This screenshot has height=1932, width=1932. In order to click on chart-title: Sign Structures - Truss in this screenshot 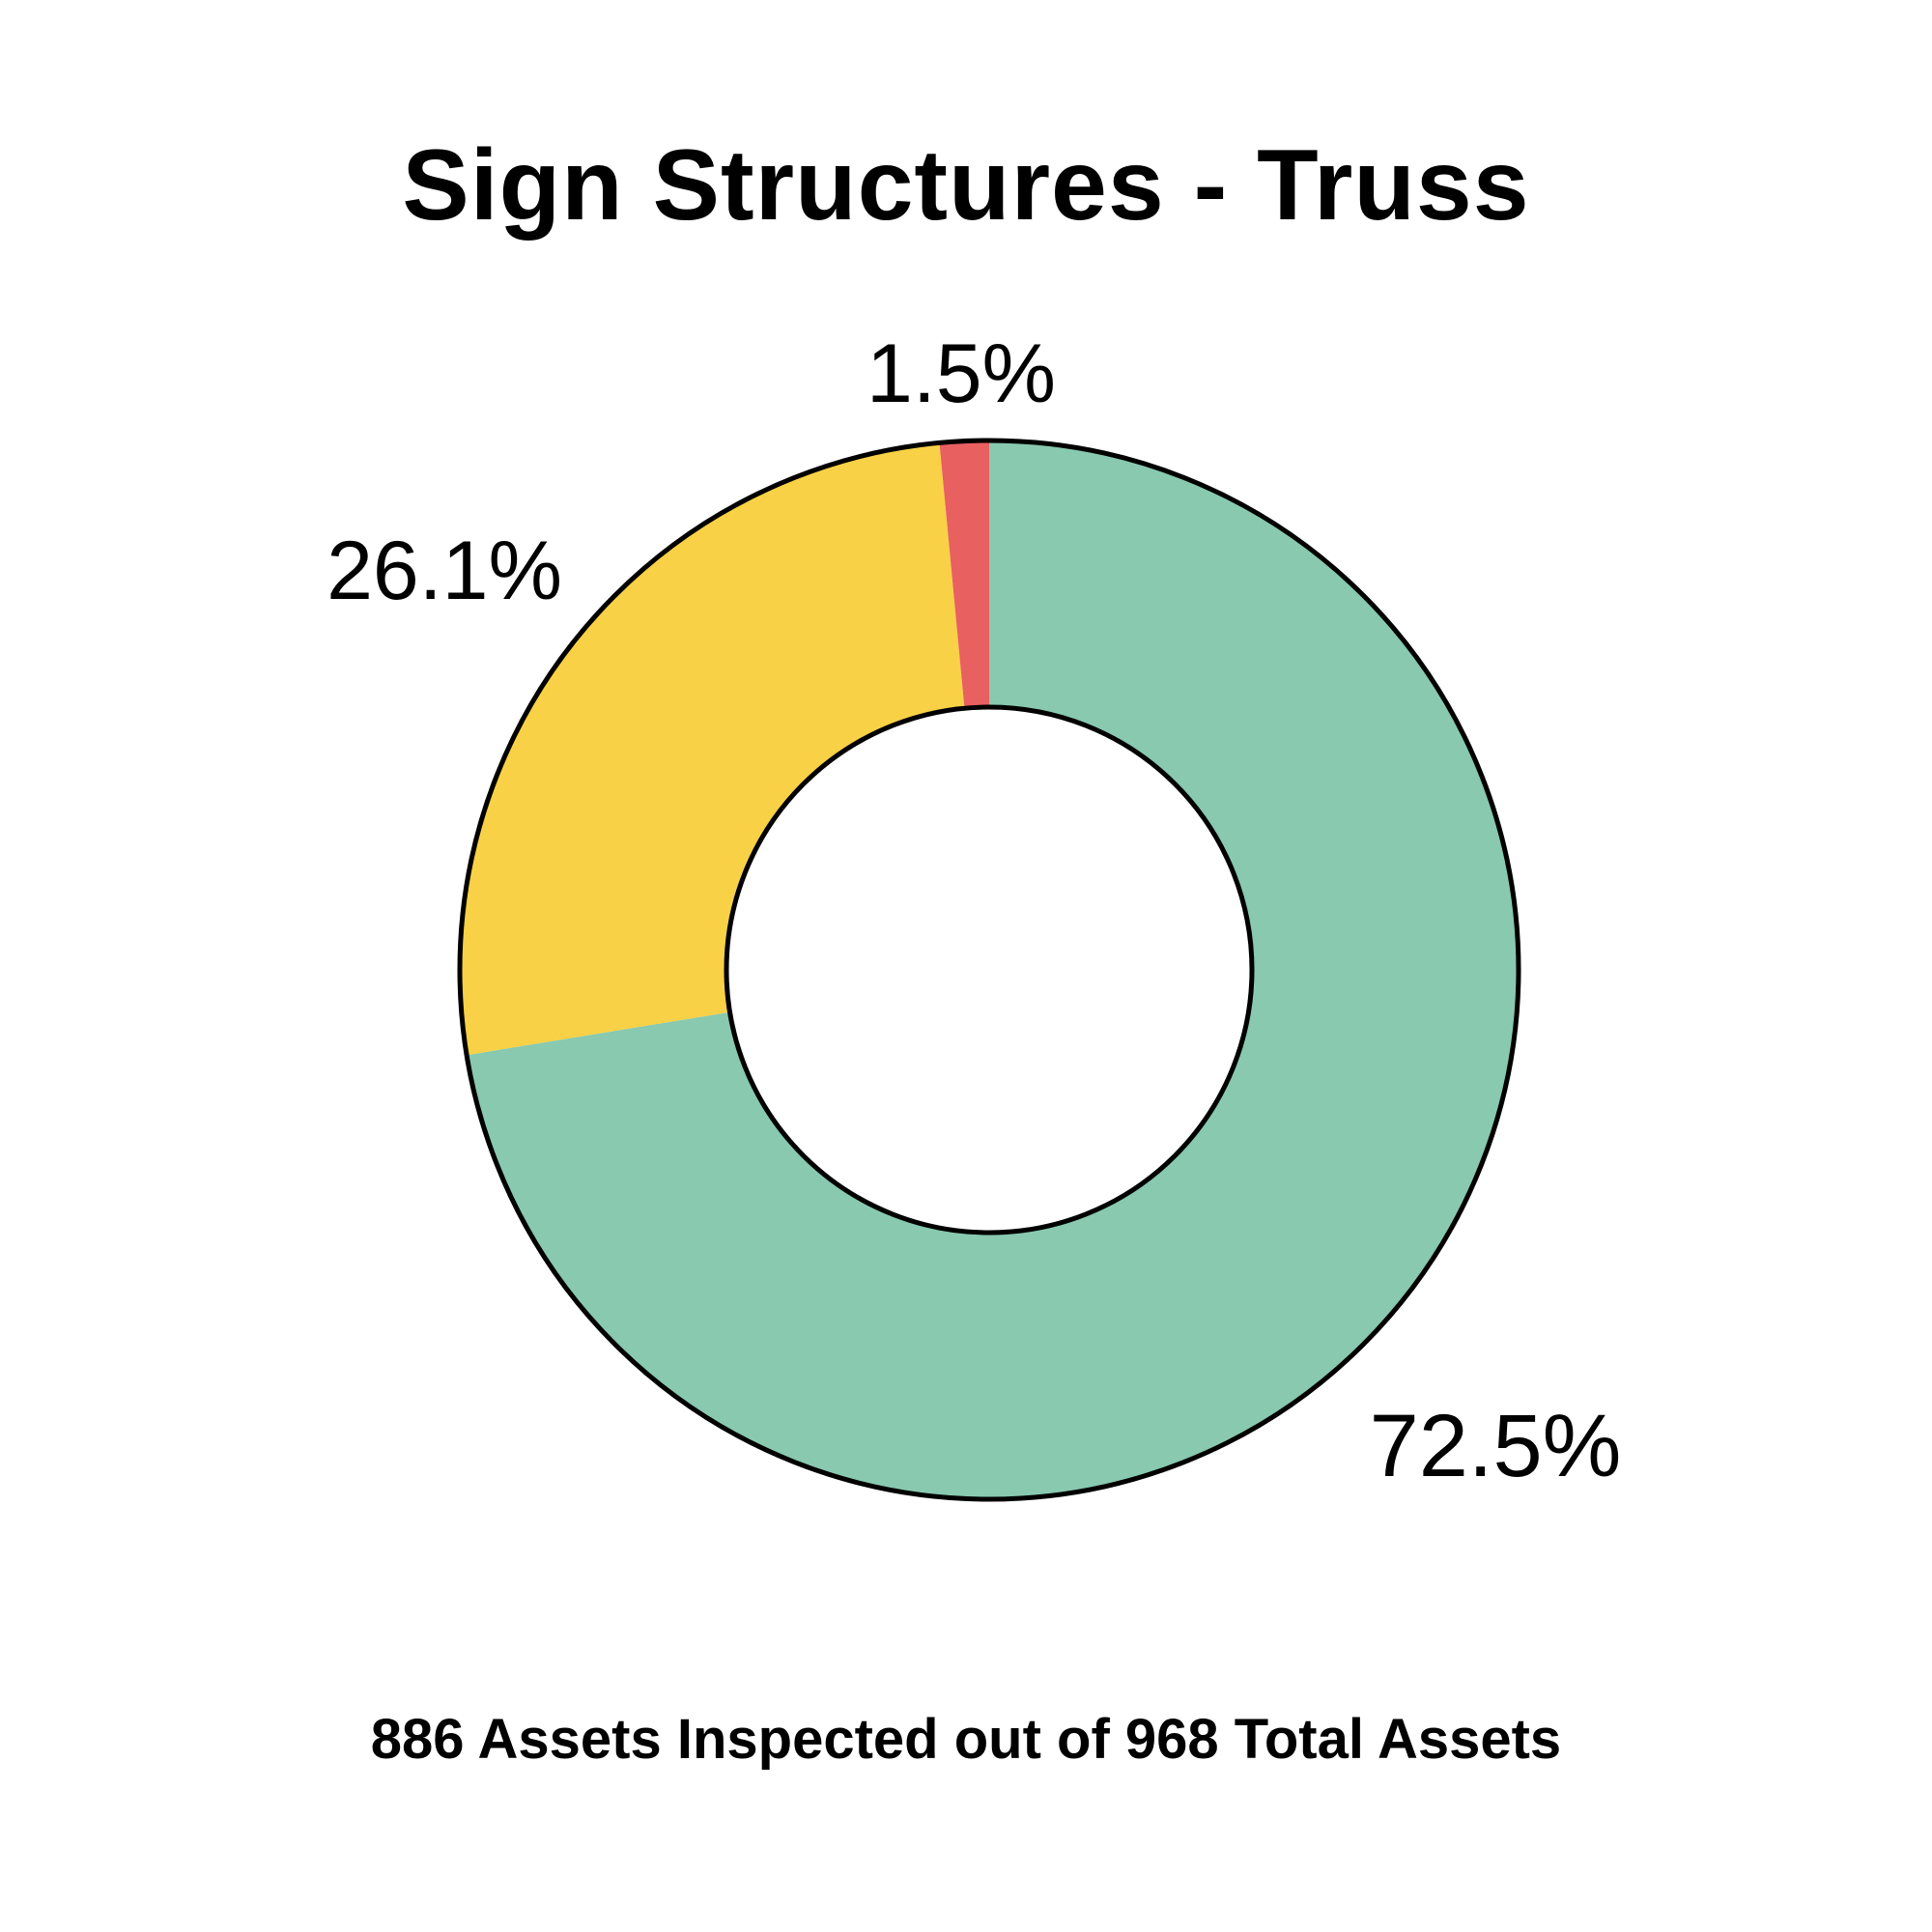, I will do `click(966, 185)`.